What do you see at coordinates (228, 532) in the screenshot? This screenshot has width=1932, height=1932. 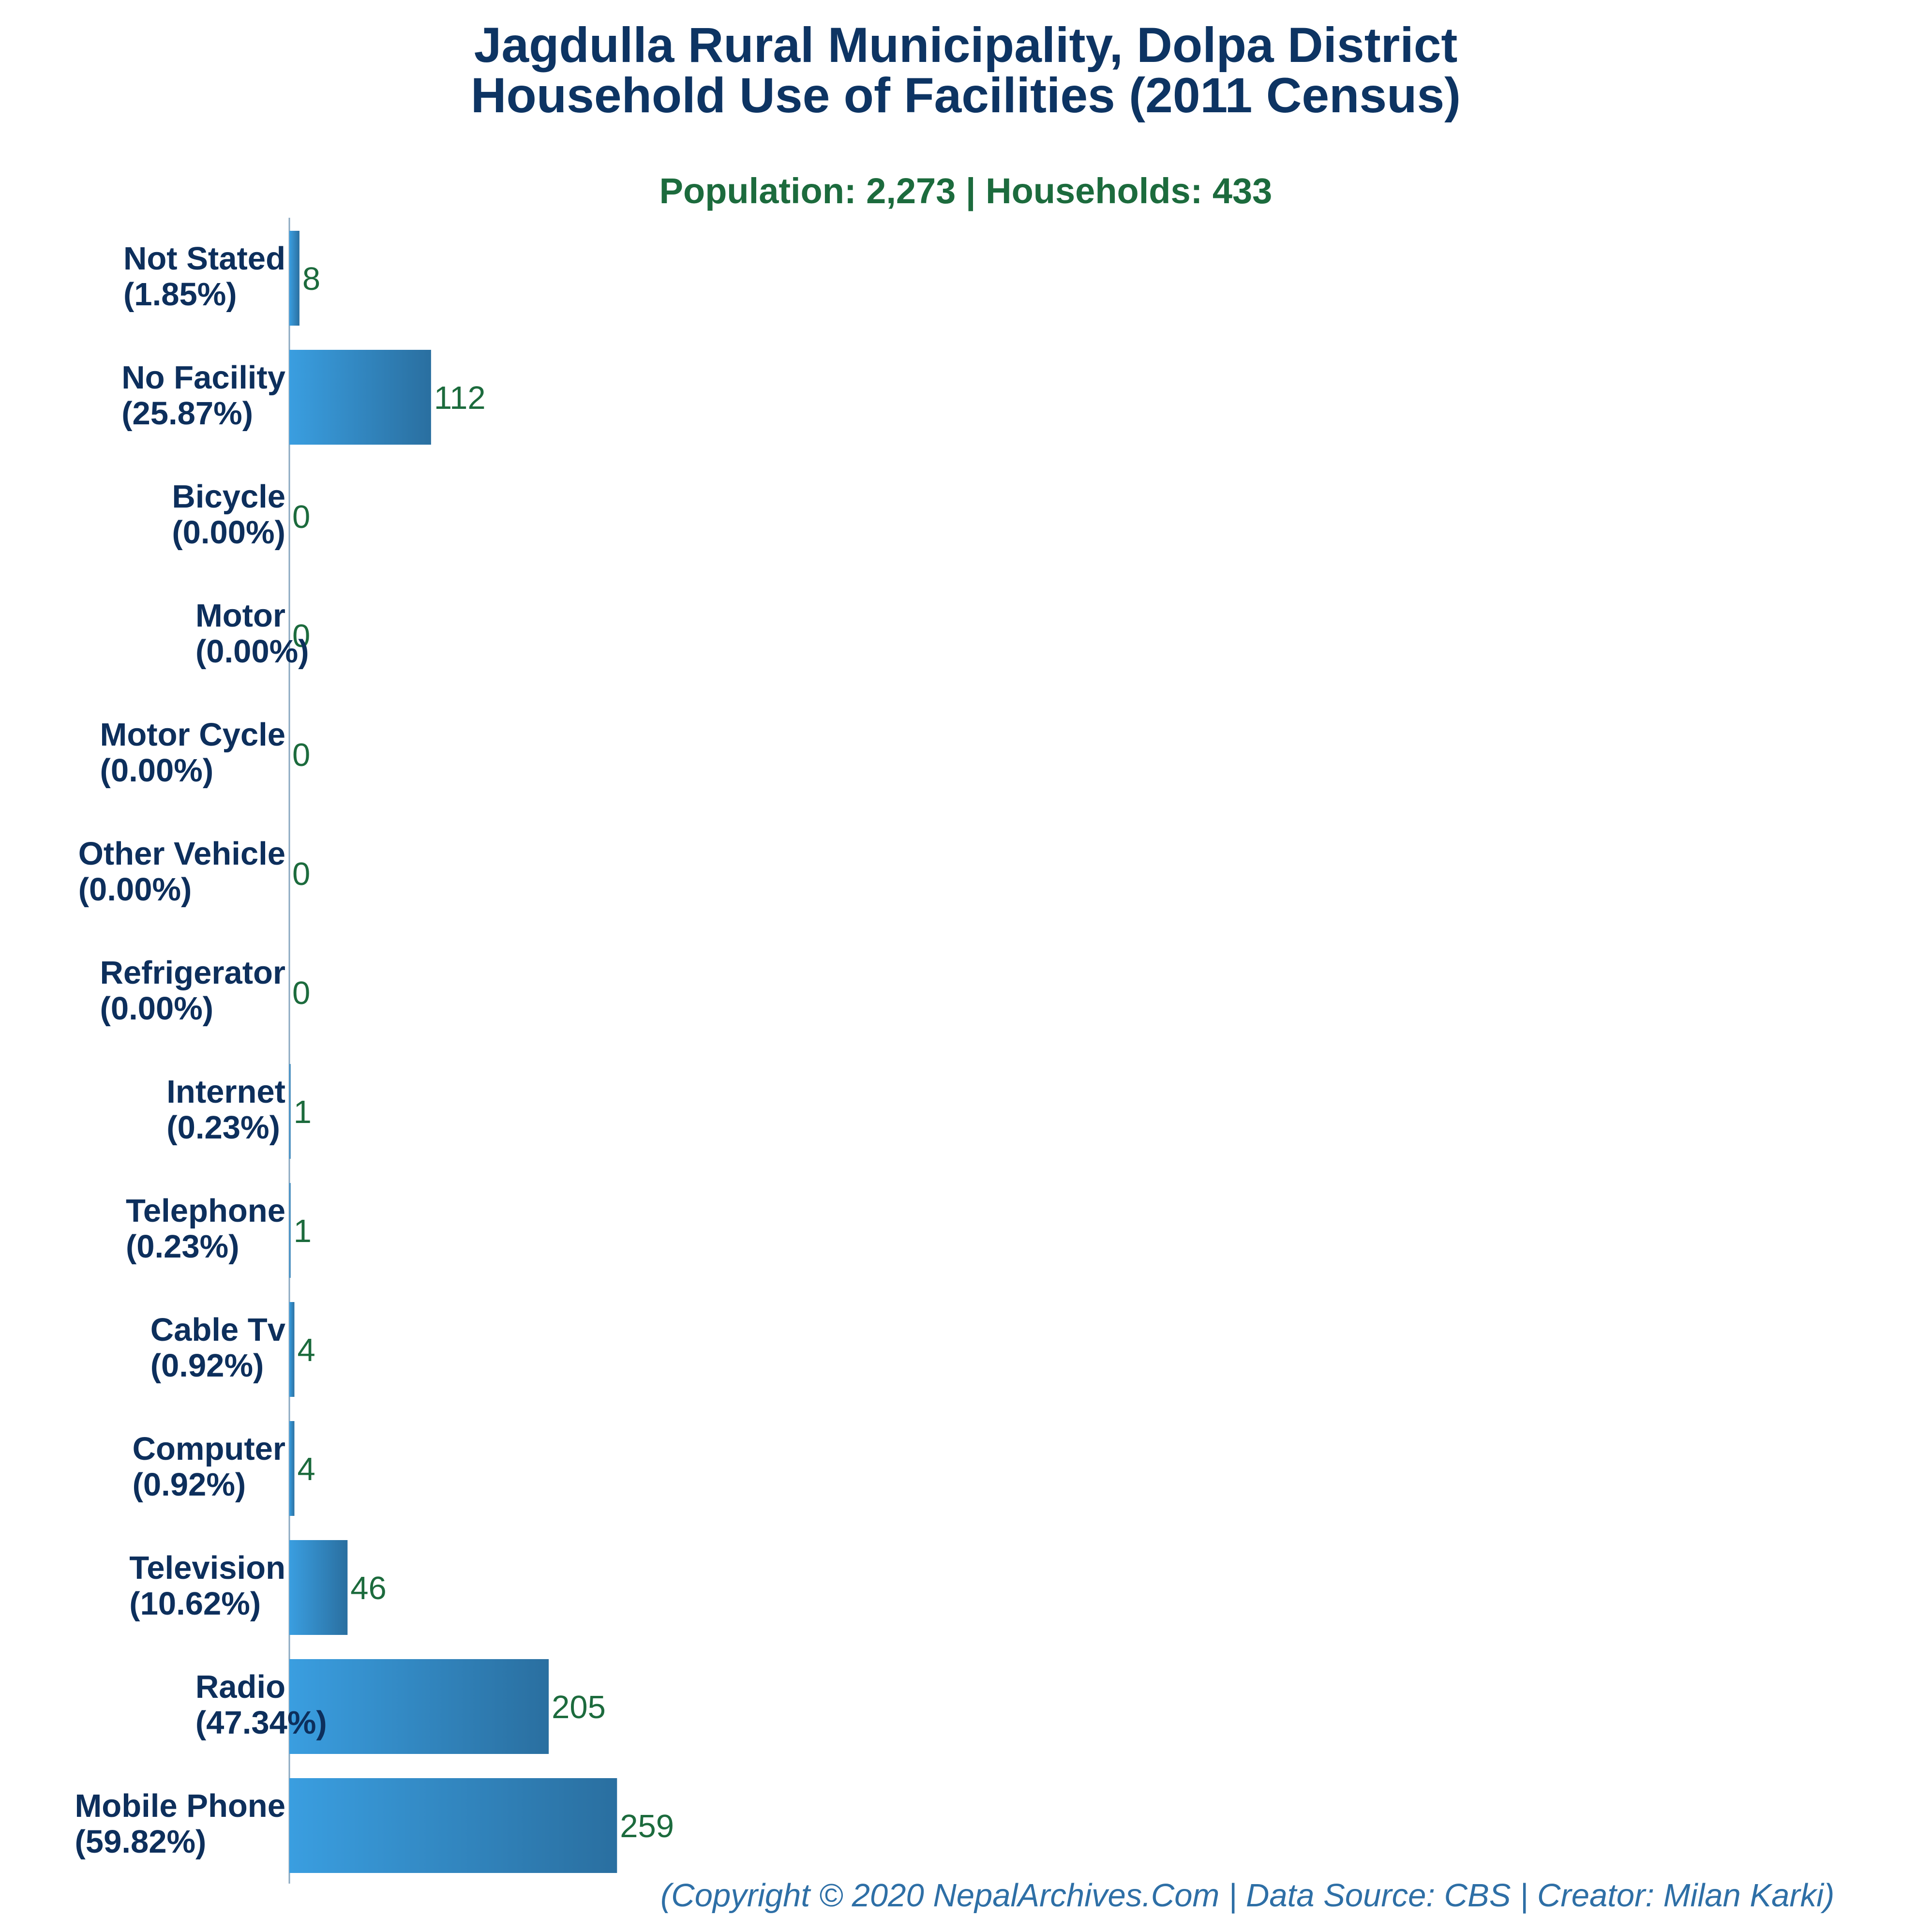 I see `category-percent-label-2: (0.00%)` at bounding box center [228, 532].